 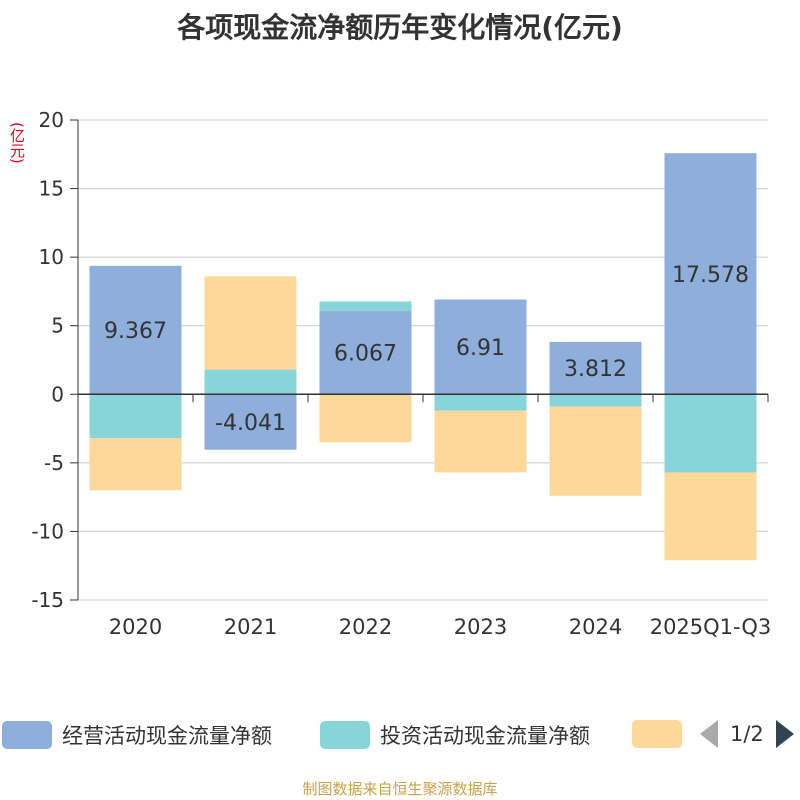 I want to click on y-tick-label: 10, so click(x=51, y=257).